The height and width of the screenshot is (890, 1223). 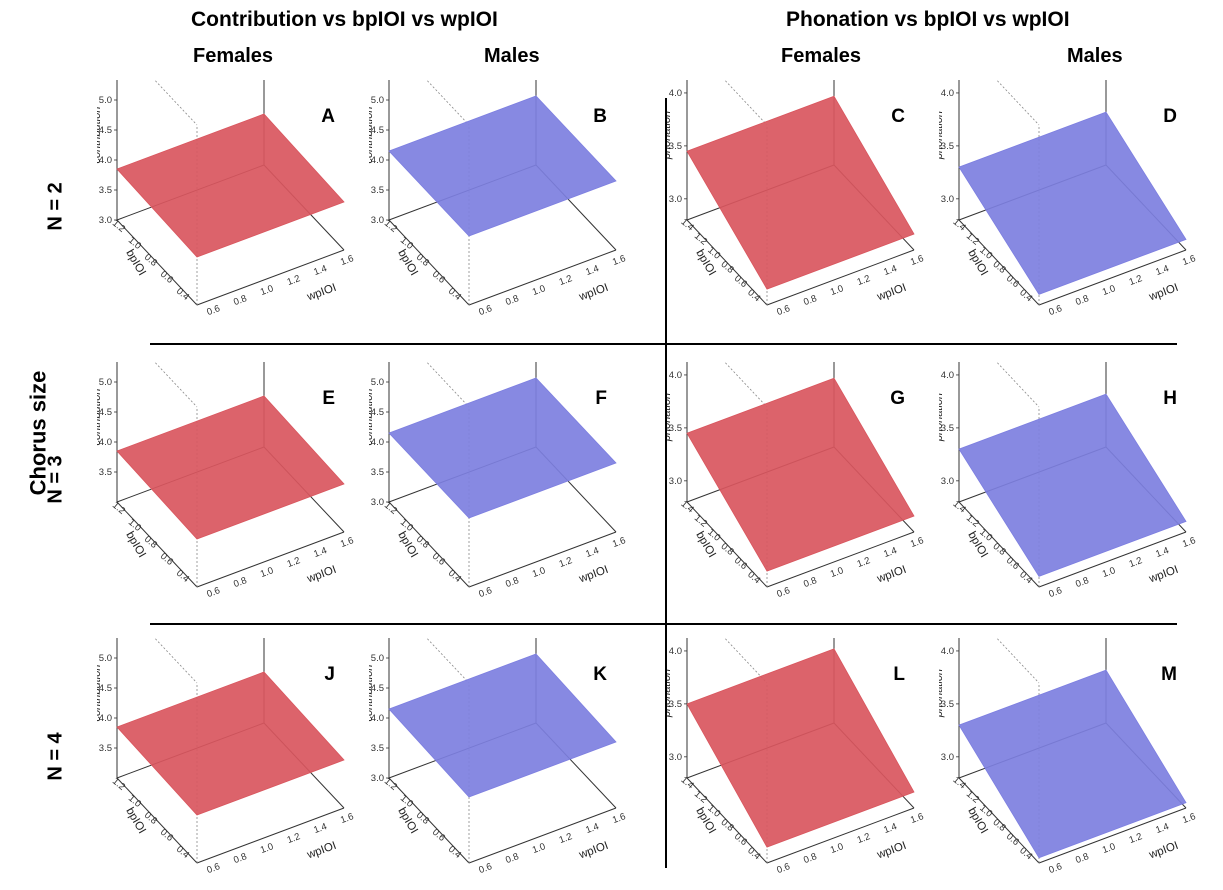 I want to click on col-label-females-left: Females, so click(x=233, y=56).